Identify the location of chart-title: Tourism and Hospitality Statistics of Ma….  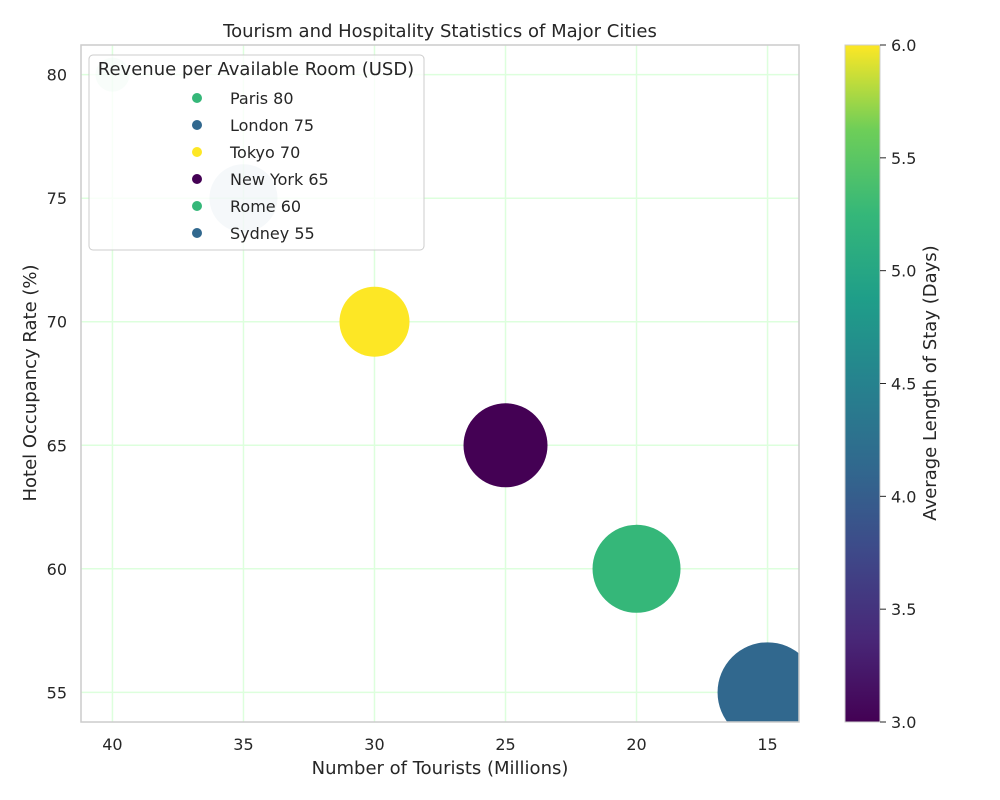
(439, 31).